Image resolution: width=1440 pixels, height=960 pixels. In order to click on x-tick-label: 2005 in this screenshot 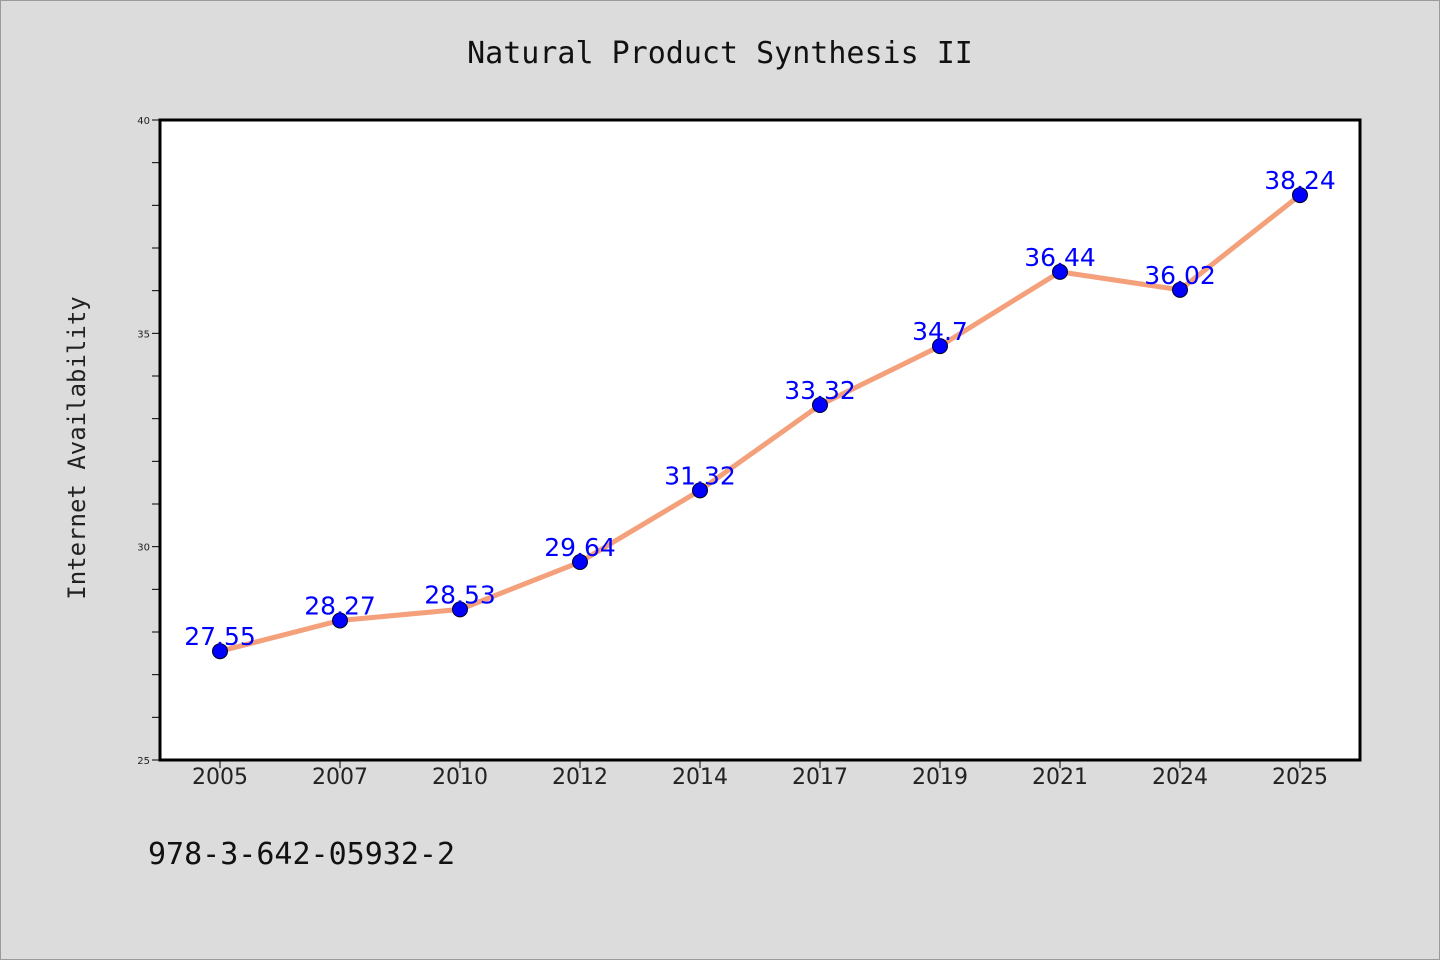, I will do `click(220, 777)`.